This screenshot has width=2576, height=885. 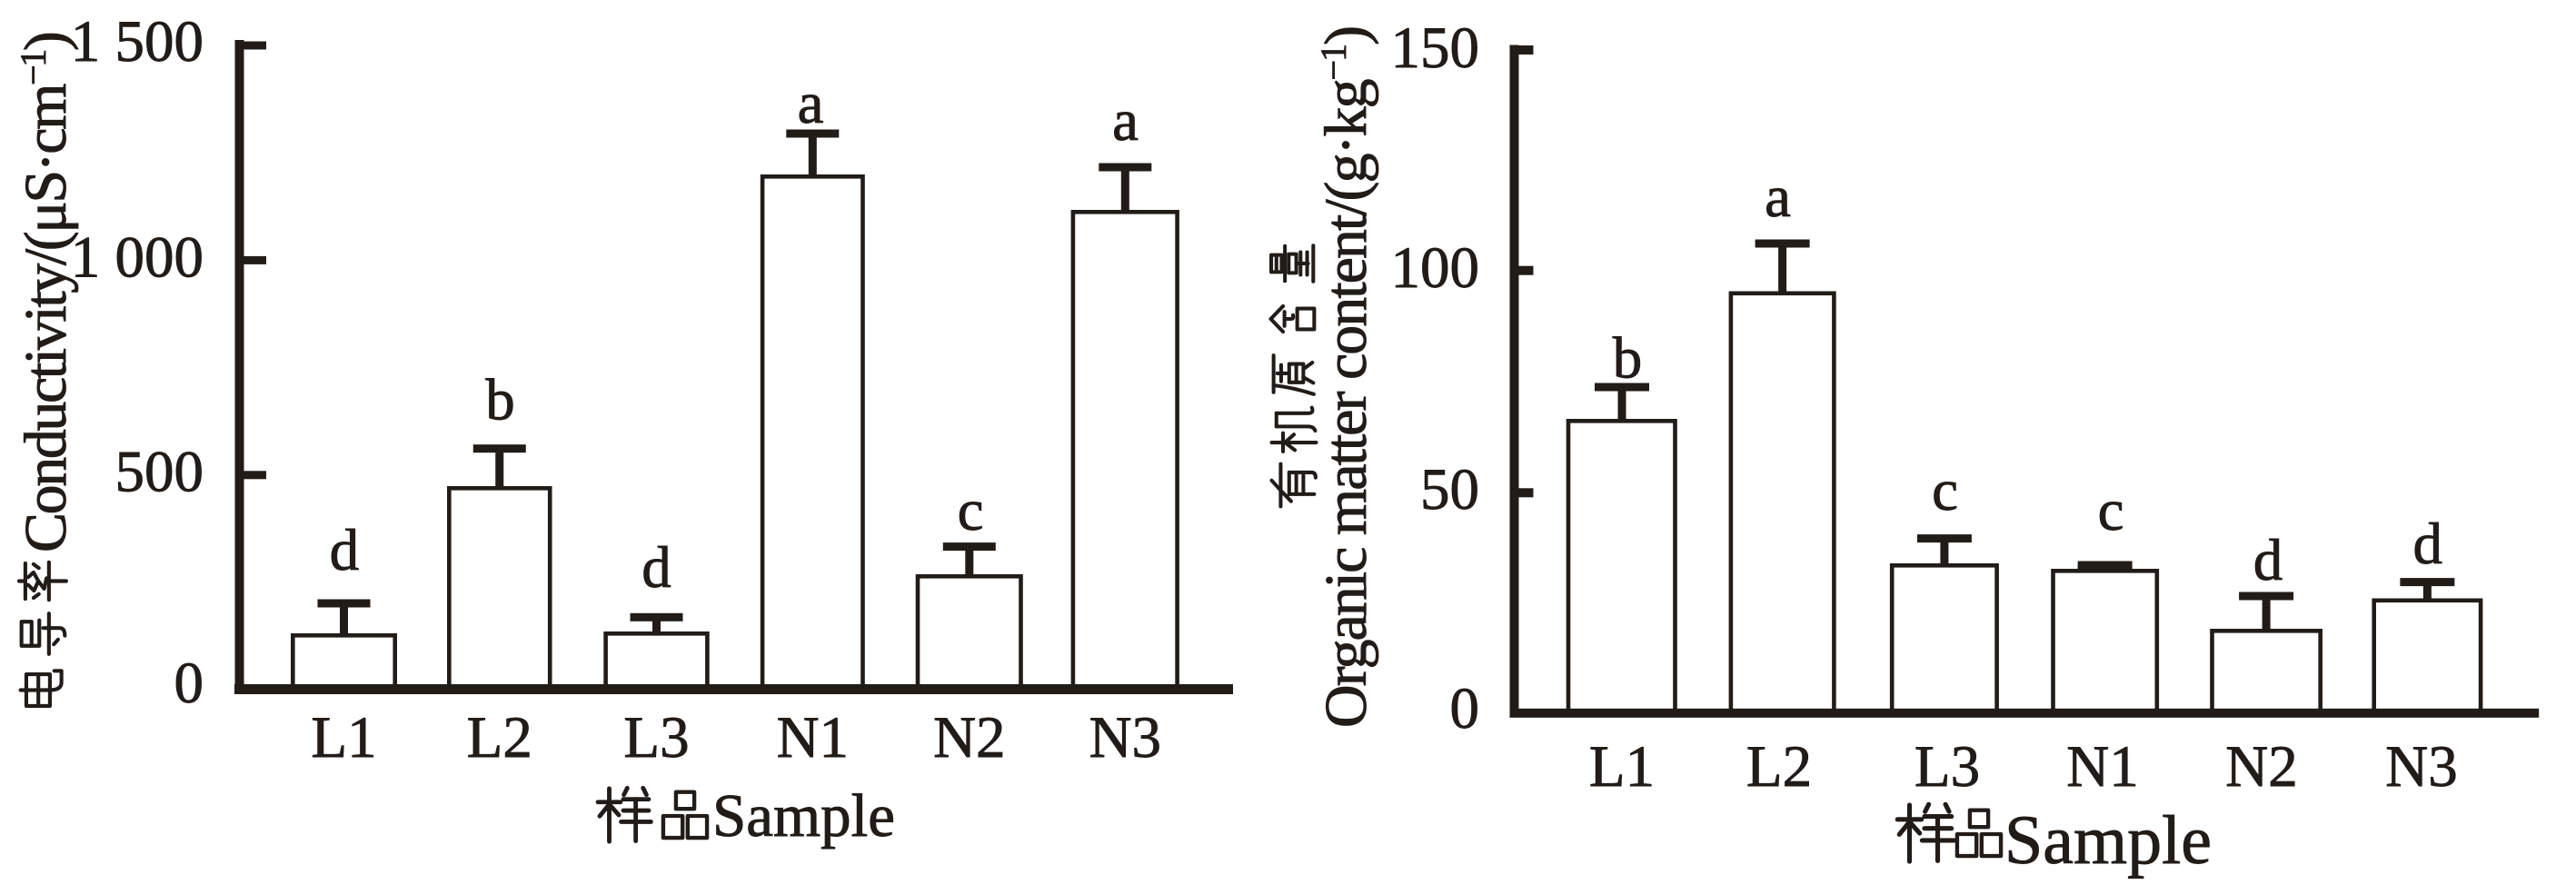 What do you see at coordinates (1435, 48) in the screenshot?
I see `svg-text: 150` at bounding box center [1435, 48].